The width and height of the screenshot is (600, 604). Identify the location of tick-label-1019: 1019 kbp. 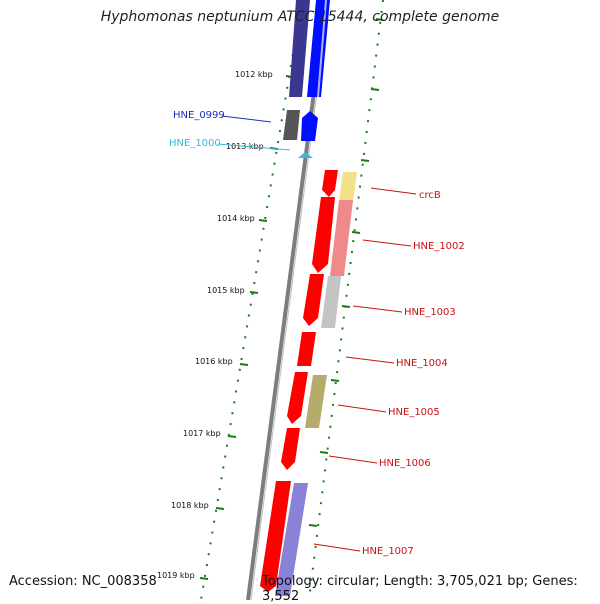
(176, 575).